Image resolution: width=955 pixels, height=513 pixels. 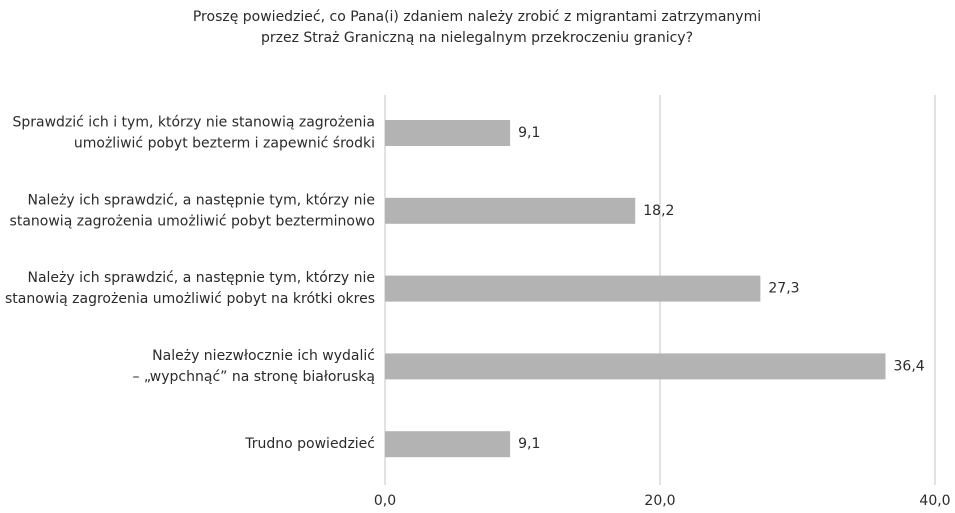 I want to click on data-label: 36,4, so click(x=909, y=366).